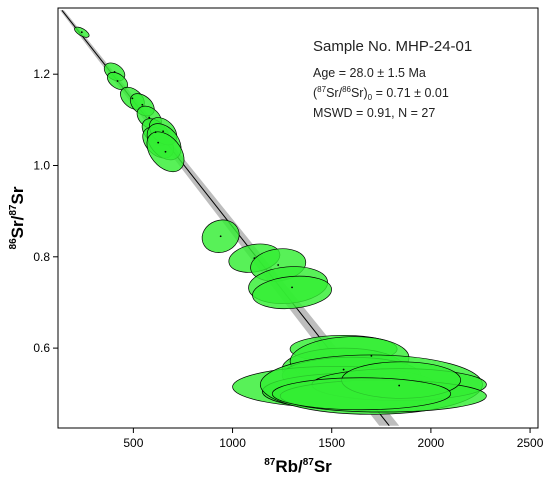 The width and height of the screenshot is (550, 482). Describe the element at coordinates (410, 93) in the screenshot. I see `initial-value: = 0.71 ± 0.01` at that location.